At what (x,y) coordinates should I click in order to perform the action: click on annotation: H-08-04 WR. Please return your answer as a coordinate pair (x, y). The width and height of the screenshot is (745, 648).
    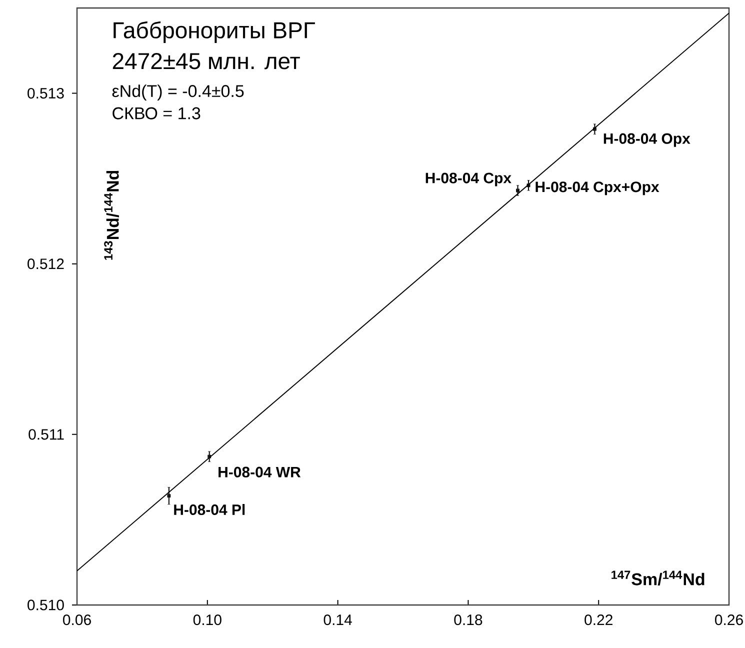
    Looking at the image, I should click on (259, 472).